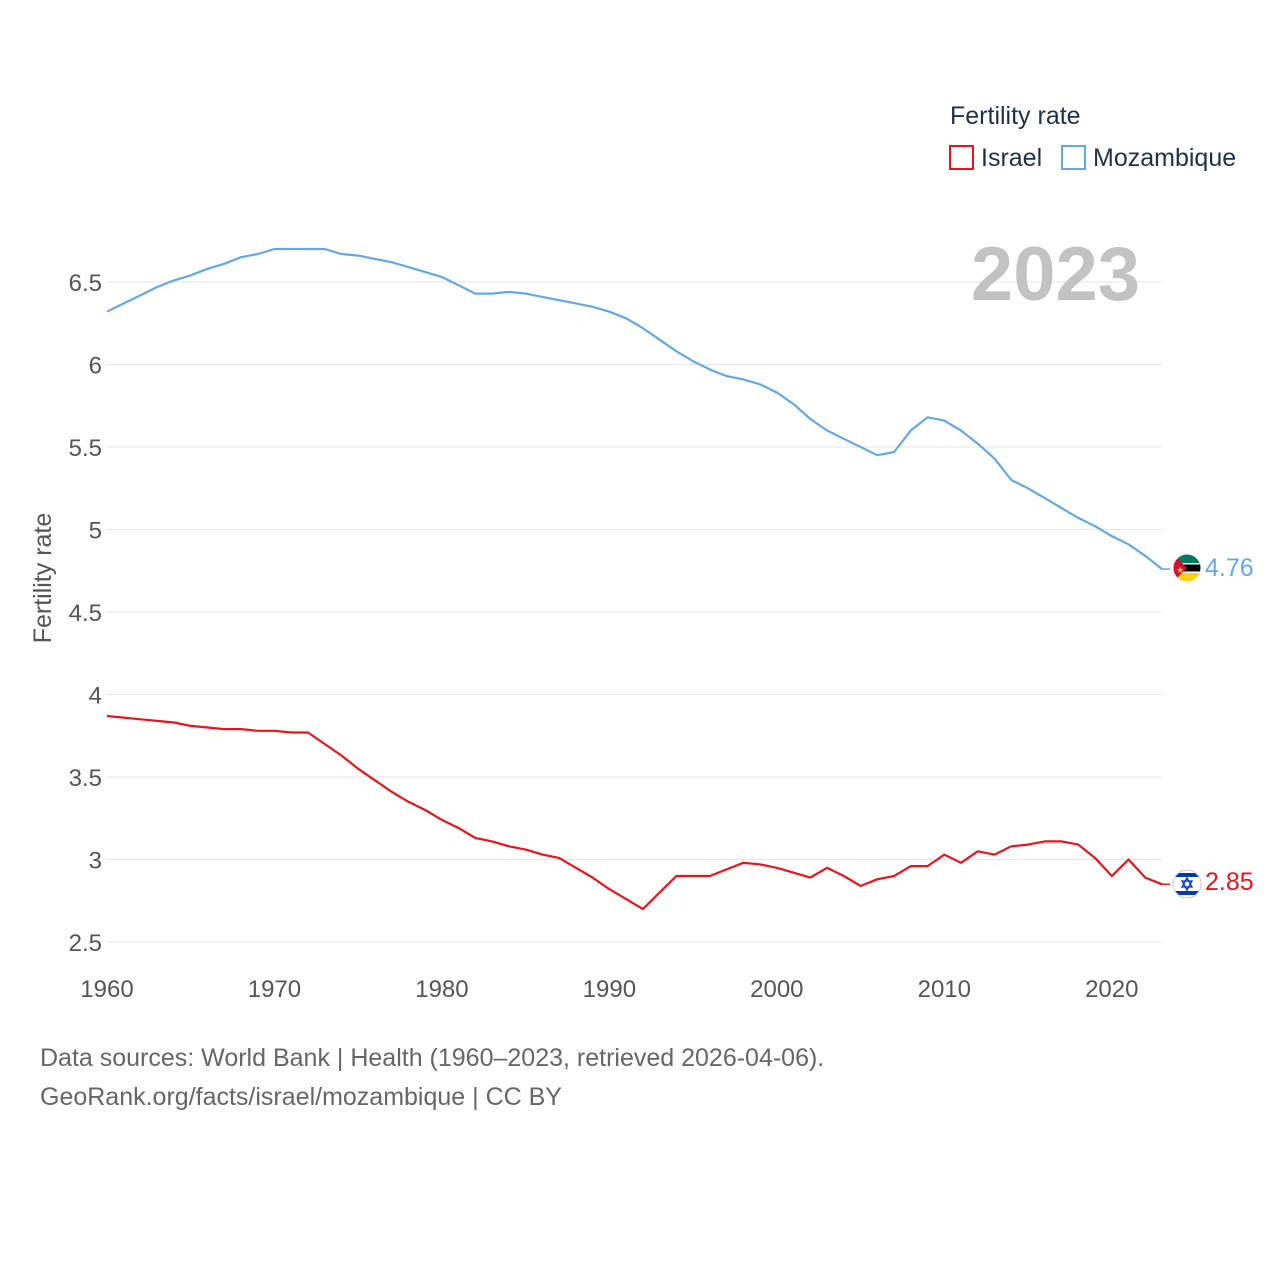  Describe the element at coordinates (1073, 157) in the screenshot. I see `legend-swatch-mozambique` at that location.